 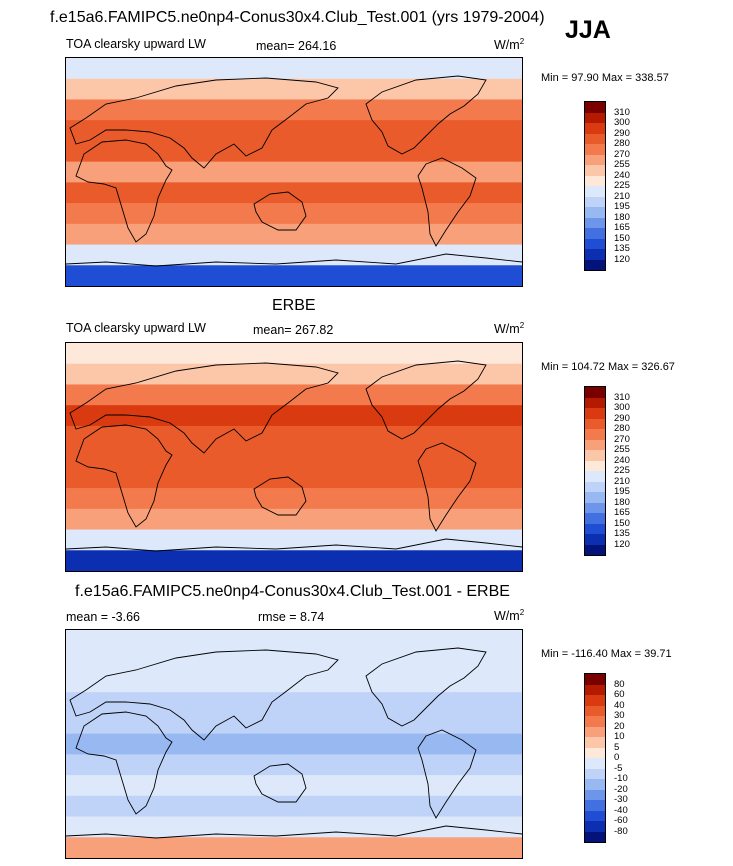 I want to click on colorbar-tick-label: 0, so click(x=617, y=757).